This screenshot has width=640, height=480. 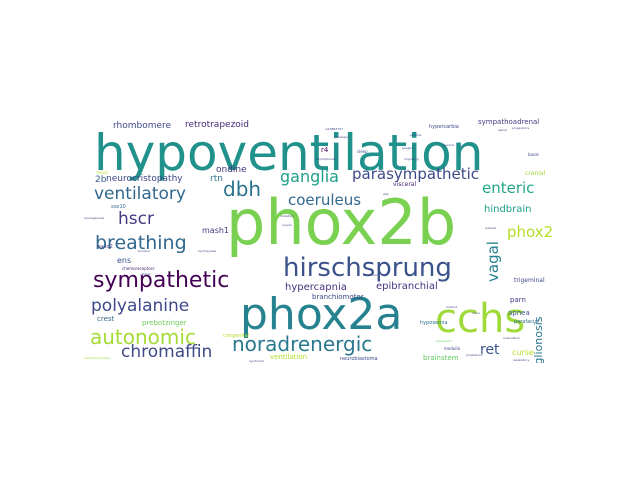 What do you see at coordinates (416, 135) in the screenshot?
I see `word-pontine: pontine` at bounding box center [416, 135].